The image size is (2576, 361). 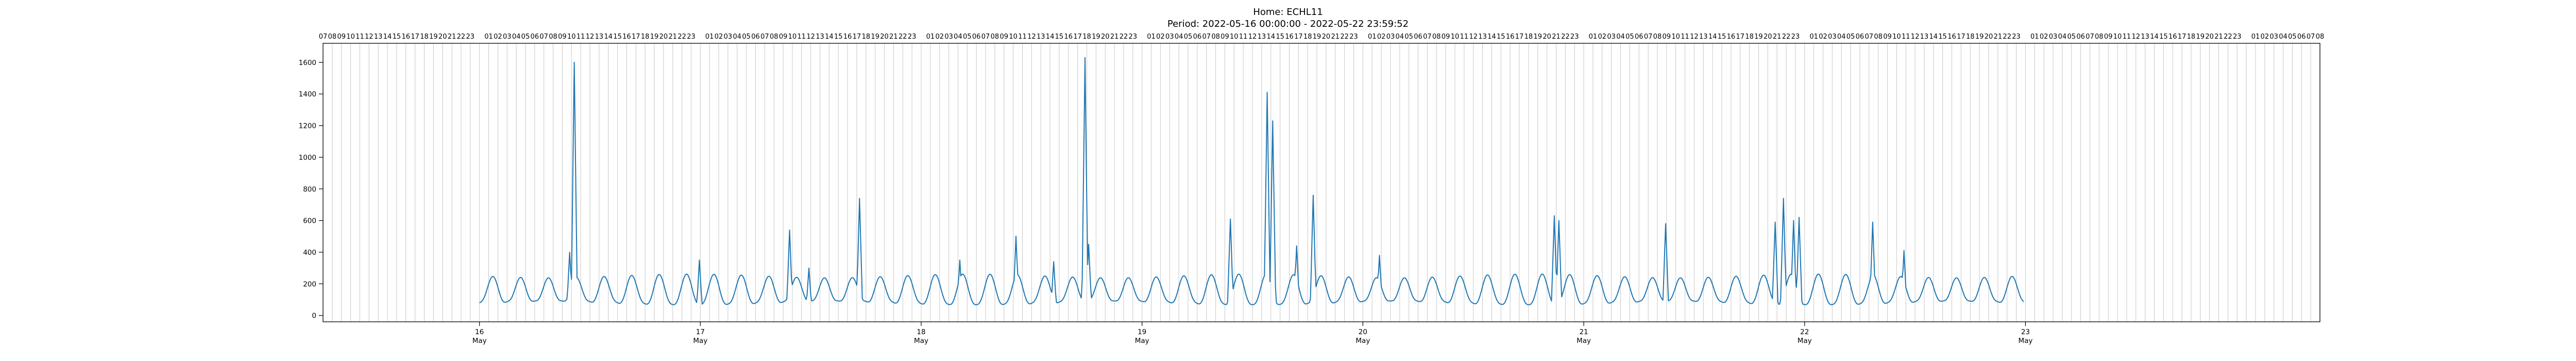 I want to click on y-tick-label: 1200, so click(x=307, y=126).